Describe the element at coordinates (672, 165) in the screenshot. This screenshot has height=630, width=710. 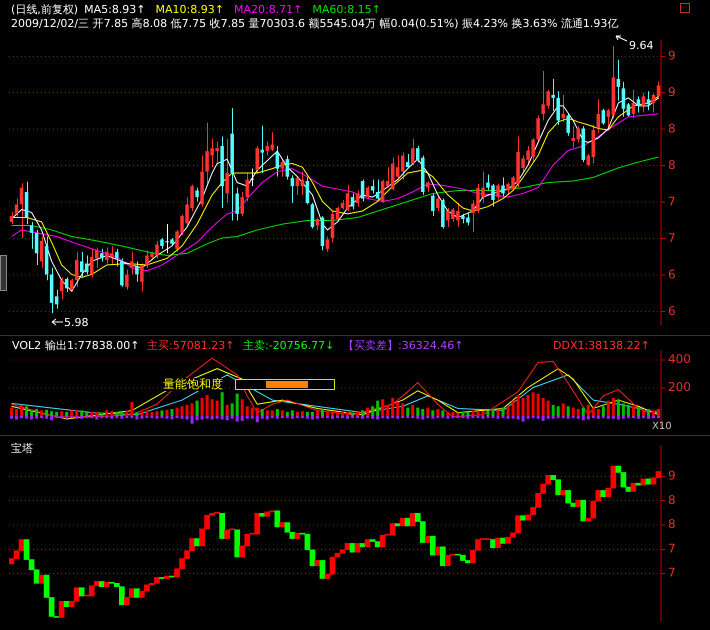
I see `y-tick-label: 8` at that location.